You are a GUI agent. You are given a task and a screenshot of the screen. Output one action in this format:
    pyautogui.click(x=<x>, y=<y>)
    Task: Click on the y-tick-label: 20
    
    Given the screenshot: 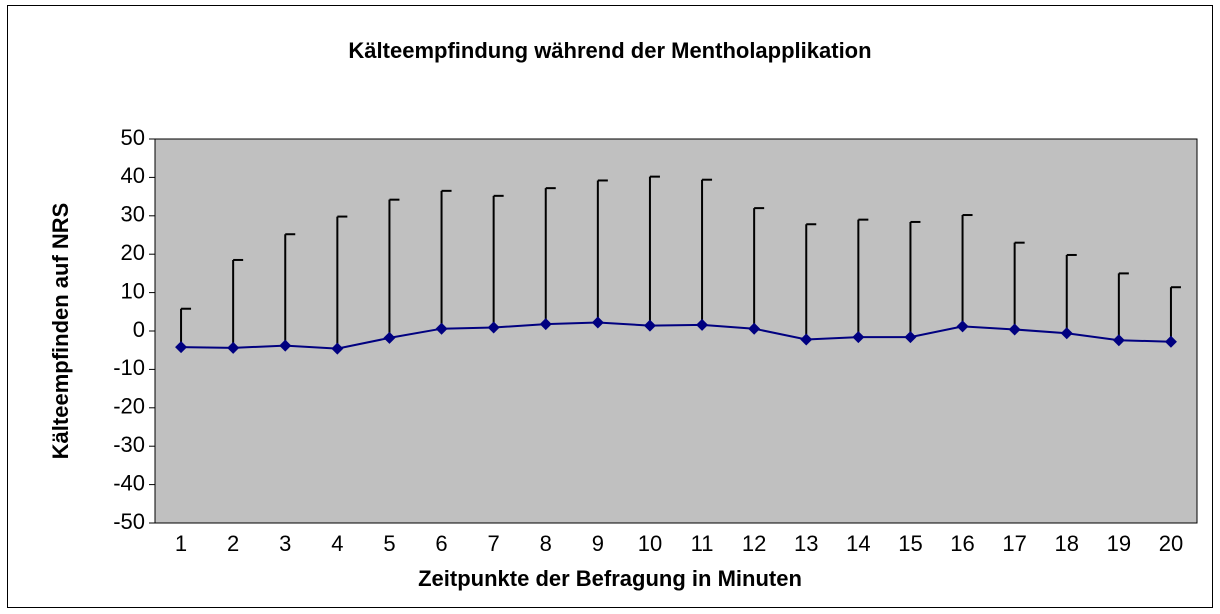 What is the action you would take?
    pyautogui.click(x=133, y=252)
    